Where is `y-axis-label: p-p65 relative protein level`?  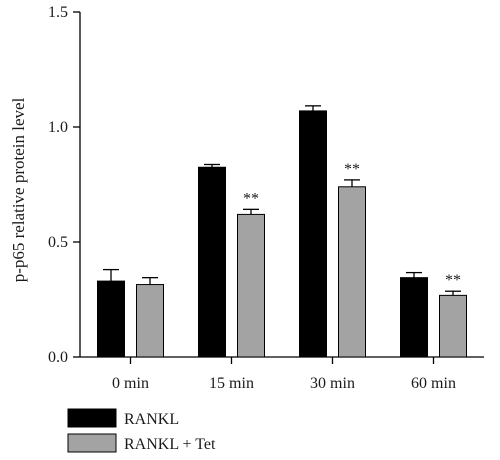
y-axis-label: p-p65 relative protein level is located at coordinates (18, 189).